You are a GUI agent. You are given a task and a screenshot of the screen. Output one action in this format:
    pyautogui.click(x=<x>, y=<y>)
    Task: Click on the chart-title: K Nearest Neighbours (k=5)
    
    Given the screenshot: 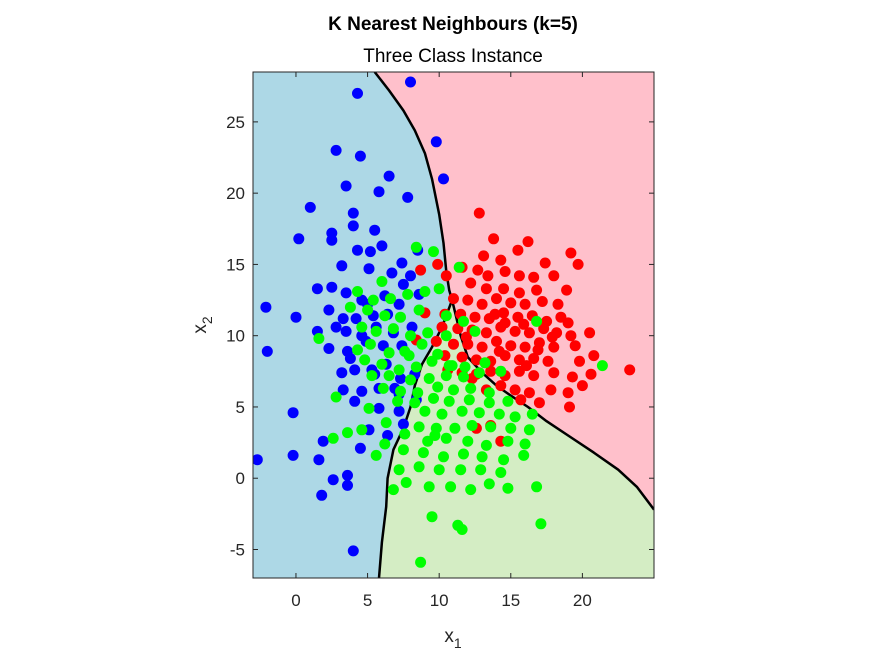 What is the action you would take?
    pyautogui.click(x=453, y=24)
    